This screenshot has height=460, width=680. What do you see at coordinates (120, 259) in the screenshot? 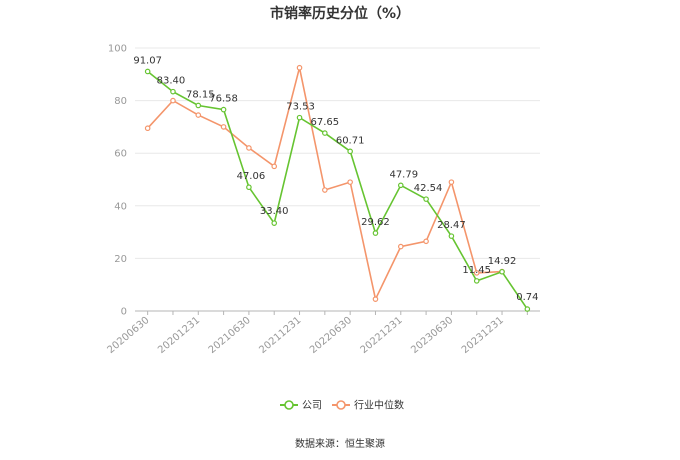
I see `y-tick-label: 20` at bounding box center [120, 259].